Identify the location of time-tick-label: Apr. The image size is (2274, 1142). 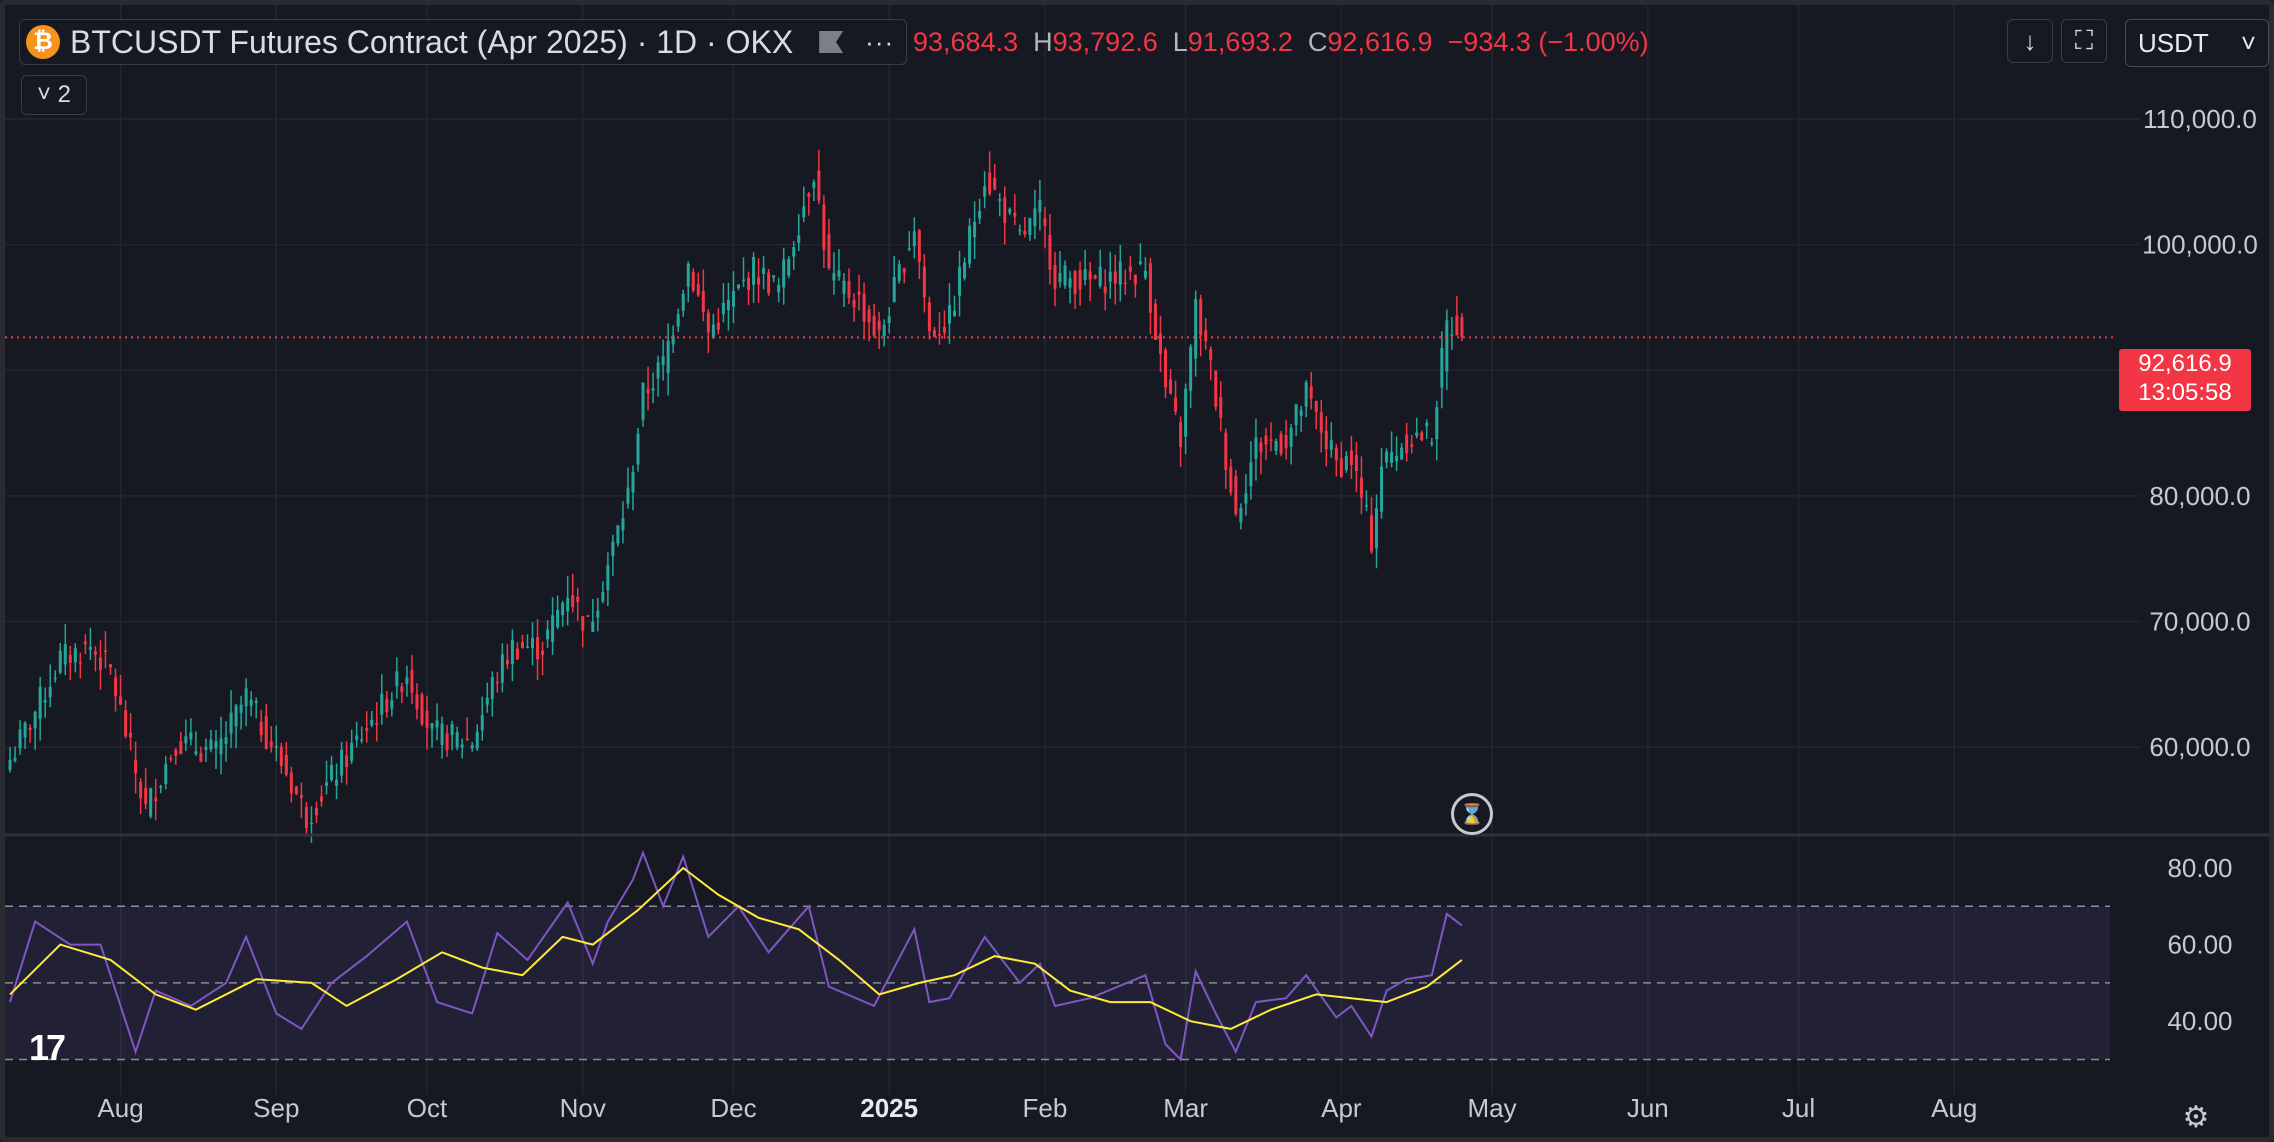
(1341, 1108).